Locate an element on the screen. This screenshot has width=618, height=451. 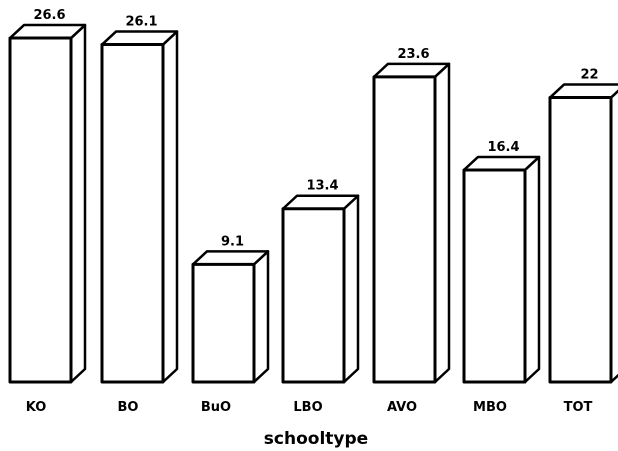
bar-side-mbo is located at coordinates (532, 269).